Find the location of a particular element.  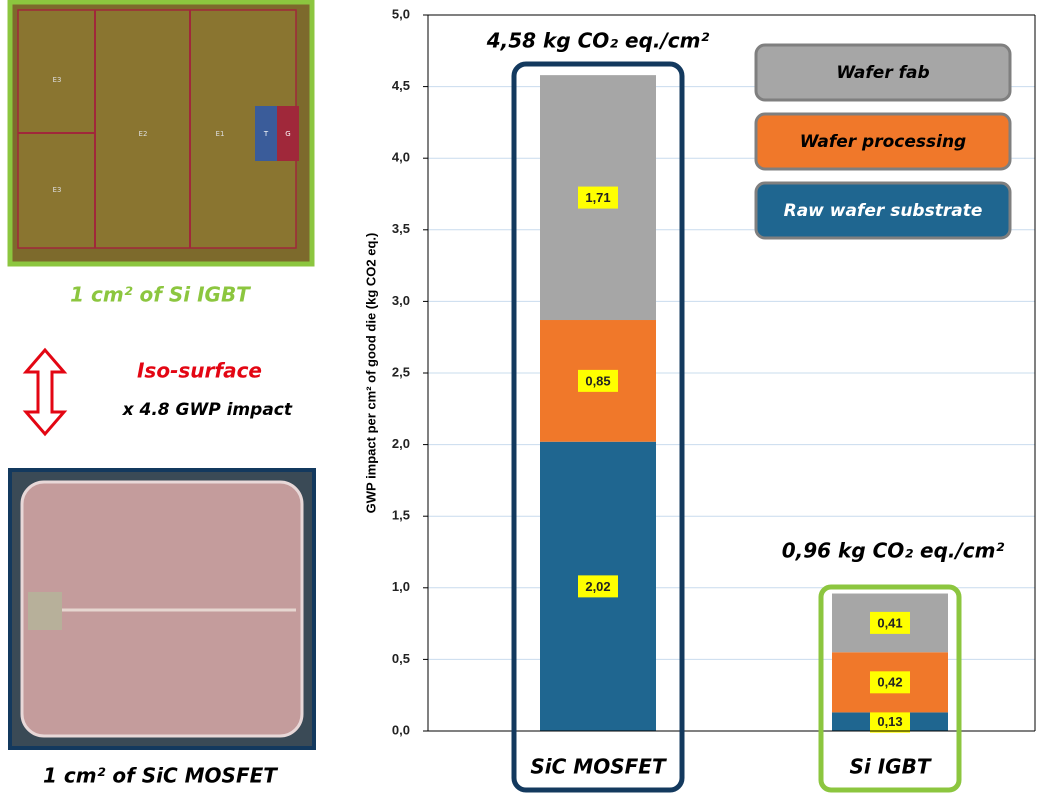

value-label: 0,42 is located at coordinates (889, 682).